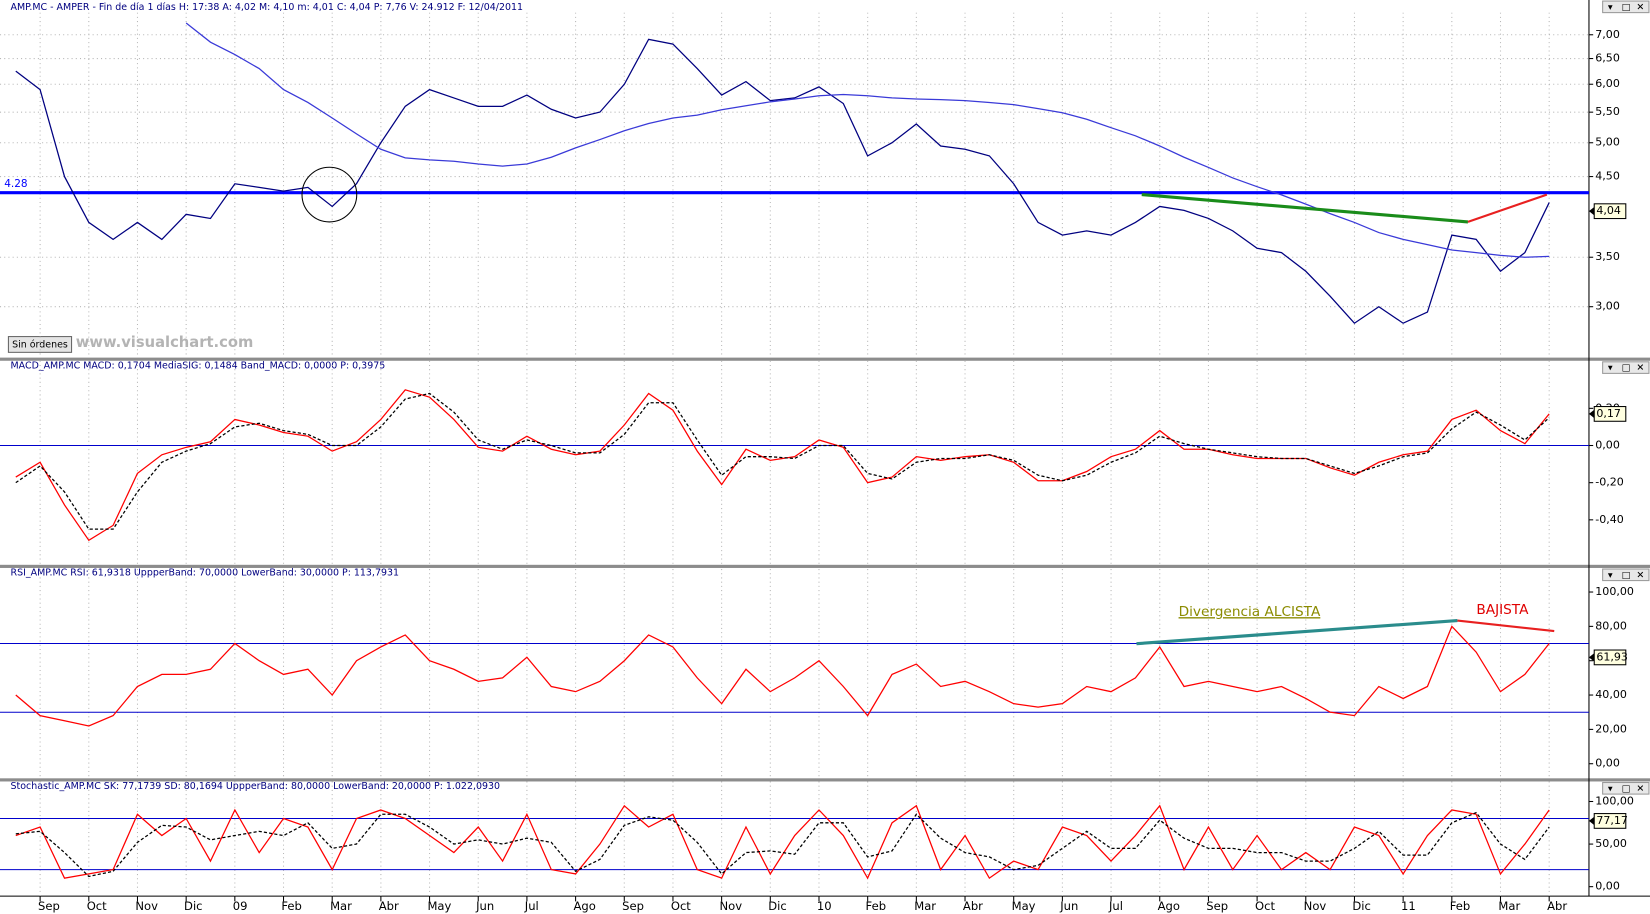  I want to click on y-tick-label: 50,00, so click(1611, 843).